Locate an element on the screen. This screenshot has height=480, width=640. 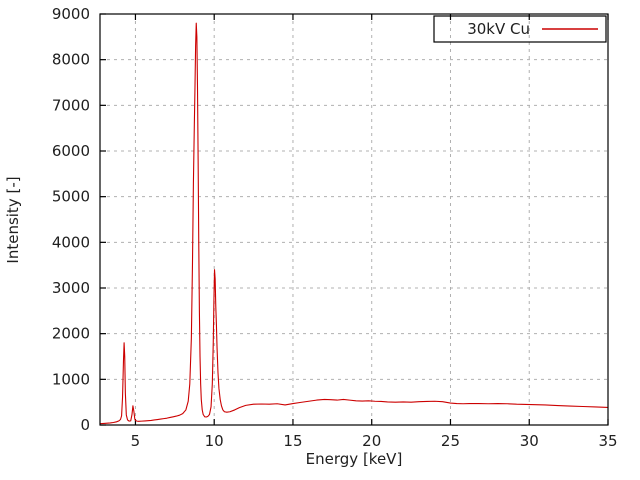
legend: 30kV Cu is located at coordinates (520, 29).